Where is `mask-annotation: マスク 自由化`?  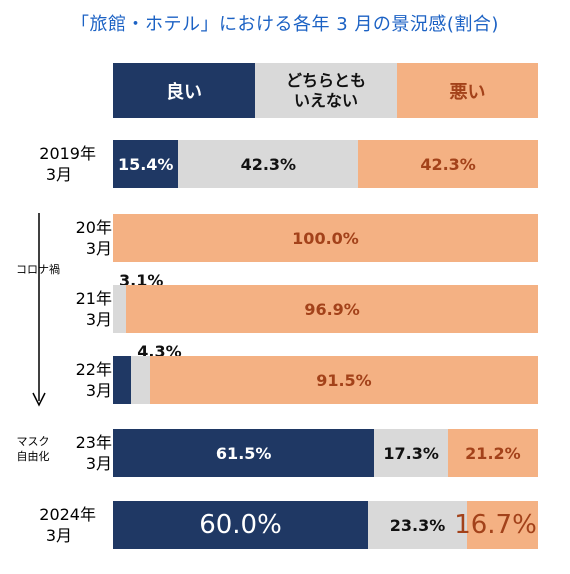 mask-annotation: マスク 自由化 is located at coordinates (33, 449).